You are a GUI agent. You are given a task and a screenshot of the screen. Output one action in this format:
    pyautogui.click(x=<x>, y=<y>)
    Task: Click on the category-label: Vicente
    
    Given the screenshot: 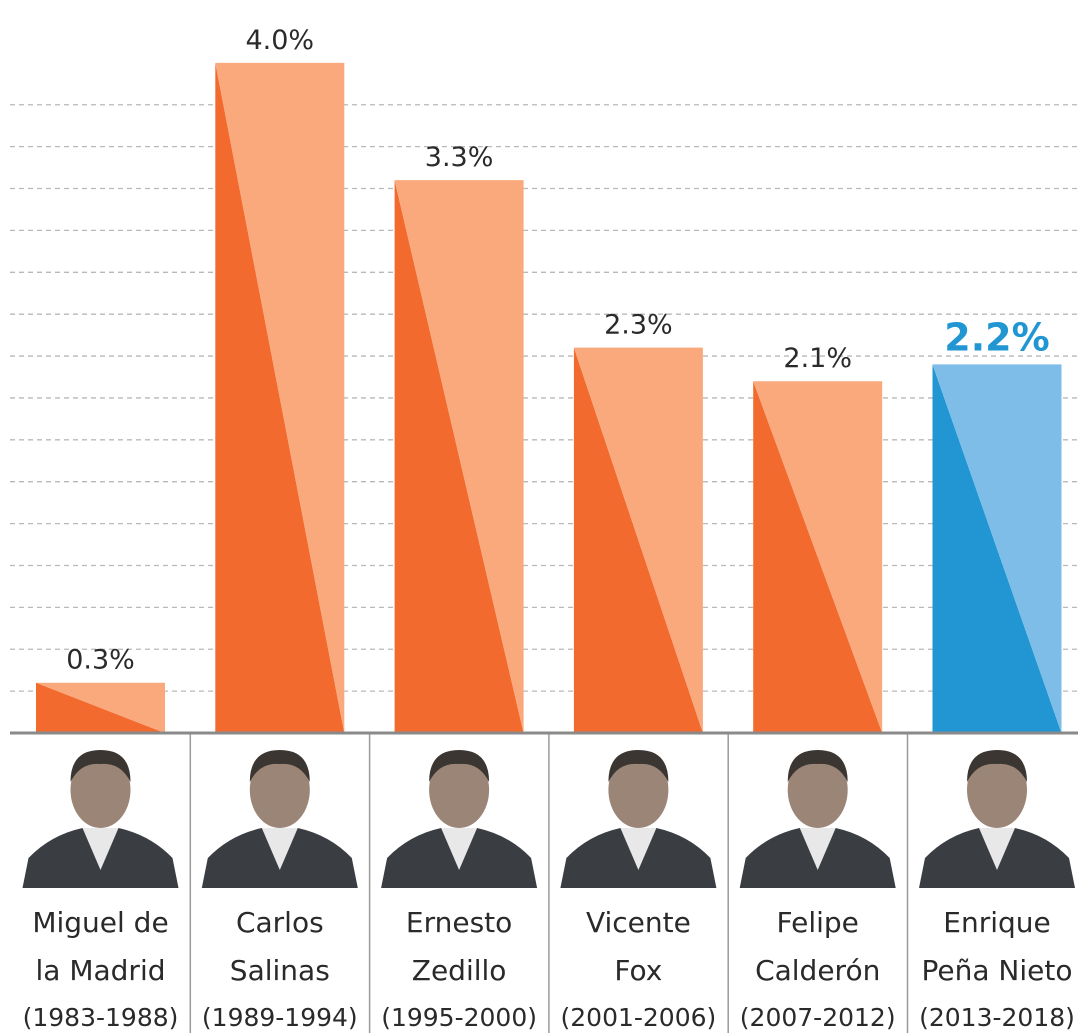 What is the action you would take?
    pyautogui.click(x=638, y=922)
    